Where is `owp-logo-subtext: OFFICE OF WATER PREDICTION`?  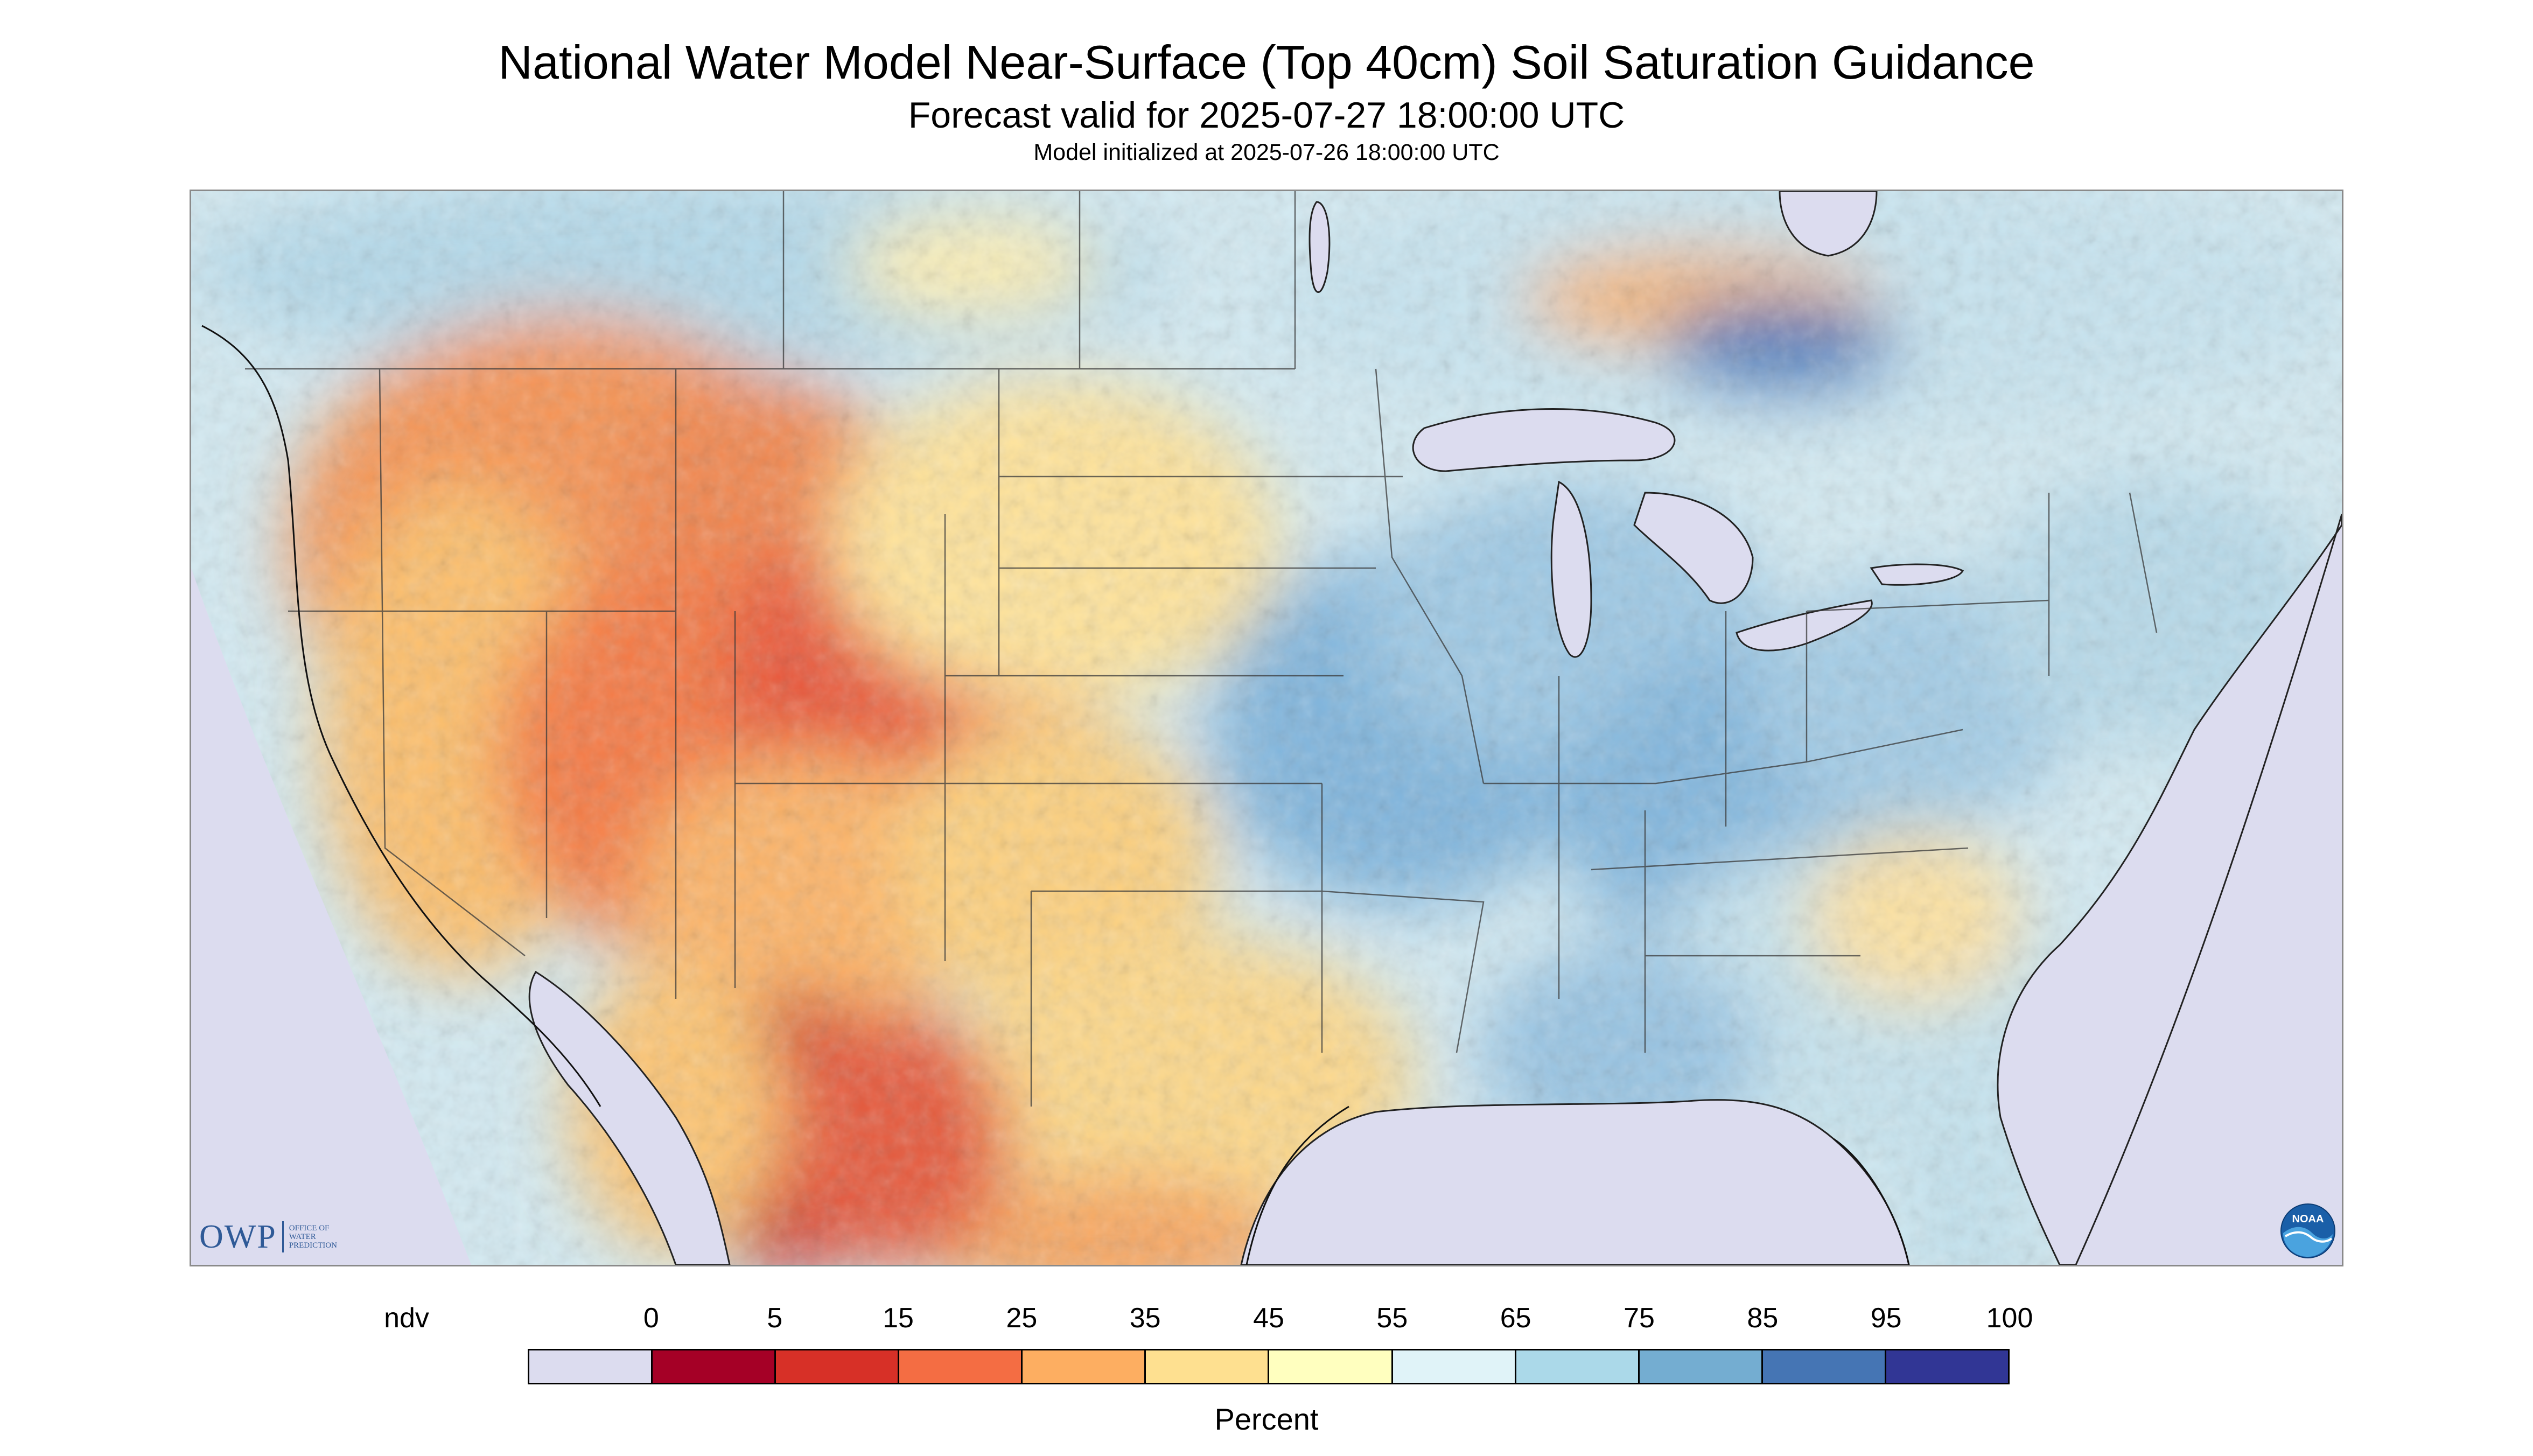
owp-logo-subtext: OFFICE OF WATER PREDICTION is located at coordinates (313, 1237).